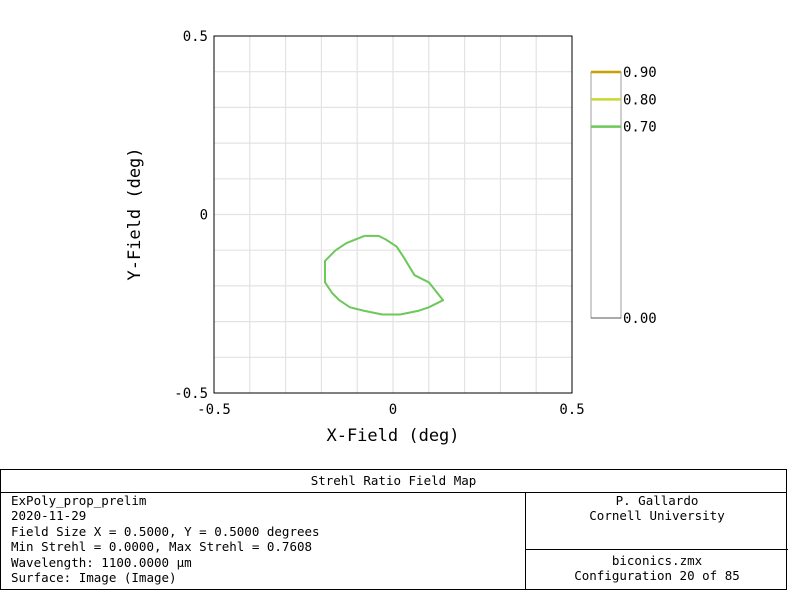 Image resolution: width=788 pixels, height=591 pixels. Describe the element at coordinates (640, 128) in the screenshot. I see `legend-label: 0.70` at that location.